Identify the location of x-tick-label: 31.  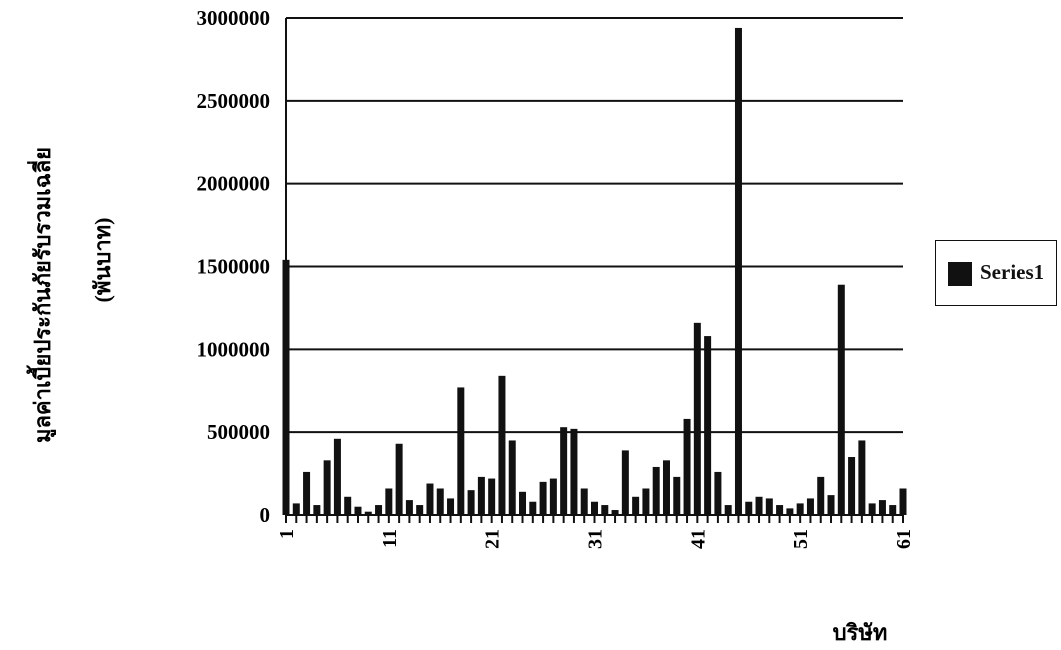
(596, 539).